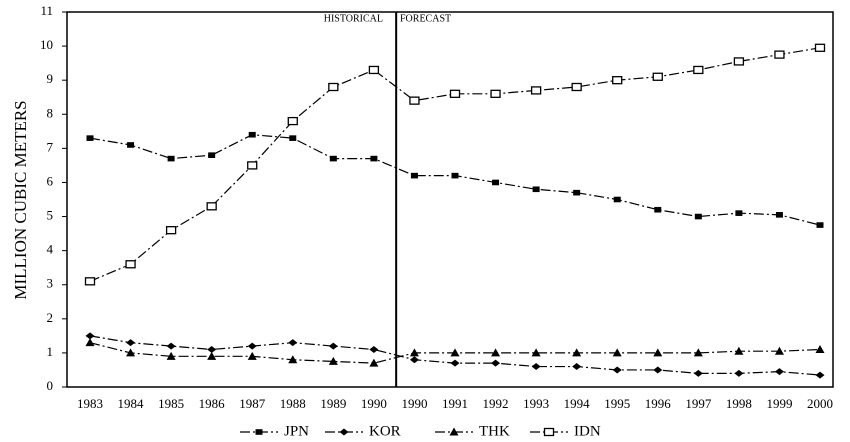  What do you see at coordinates (333, 403) in the screenshot?
I see `x-tick-label: 1989` at bounding box center [333, 403].